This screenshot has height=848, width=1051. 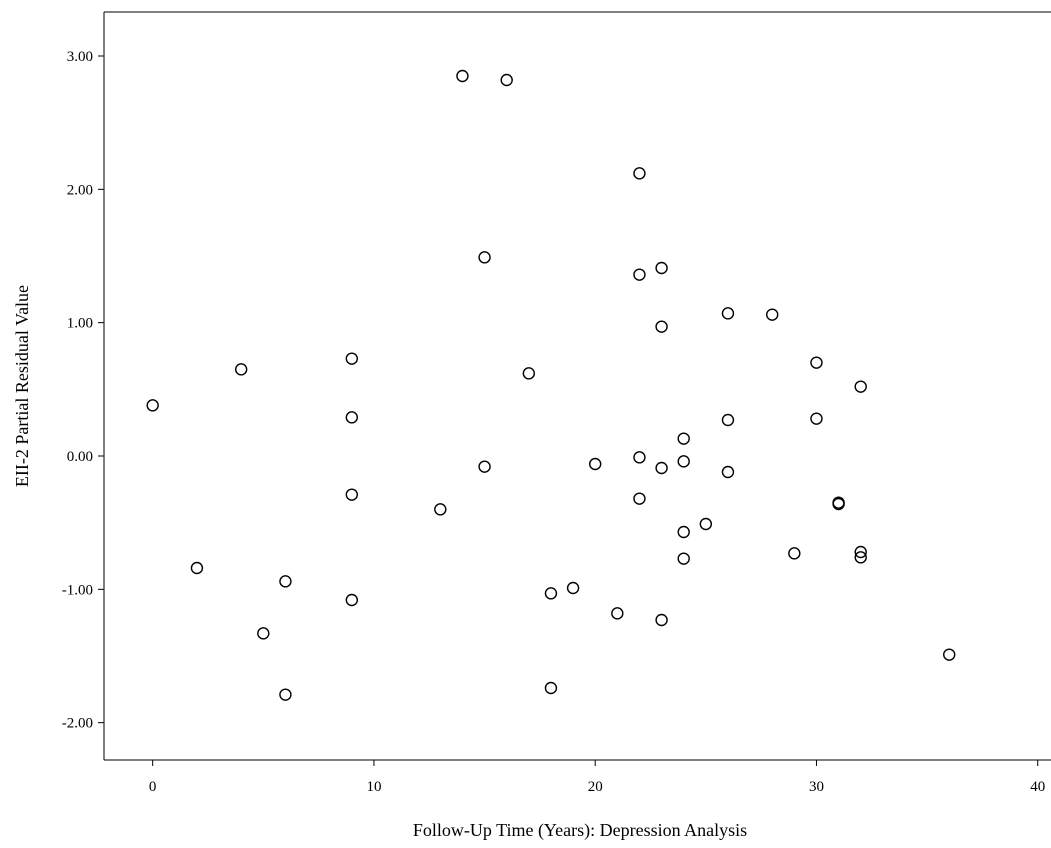 I want to click on x-tick-label: 30, so click(x=816, y=787).